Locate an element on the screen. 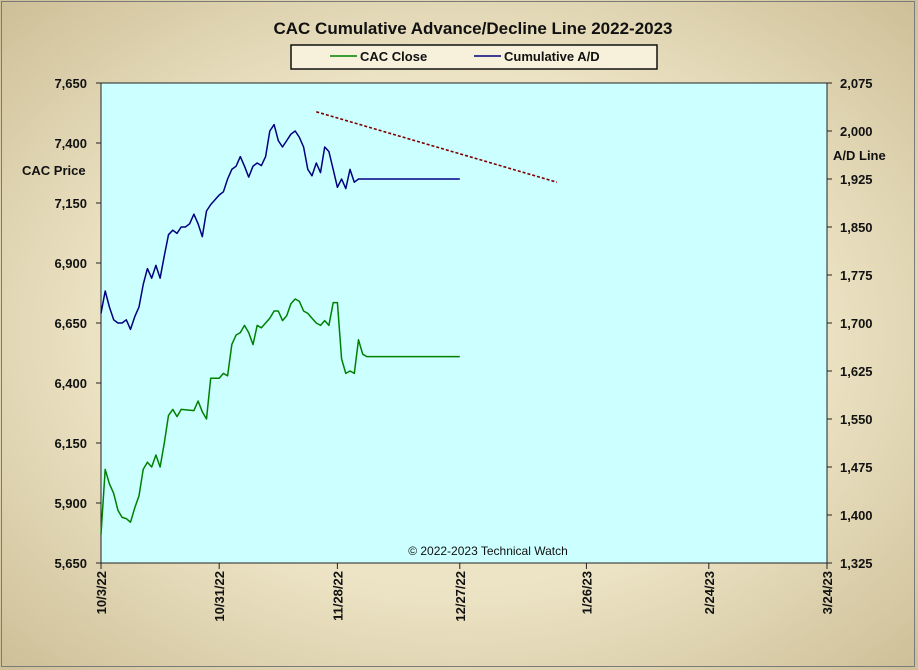 The image size is (918, 670). y-left-tick-label: 6,400 is located at coordinates (70, 383).